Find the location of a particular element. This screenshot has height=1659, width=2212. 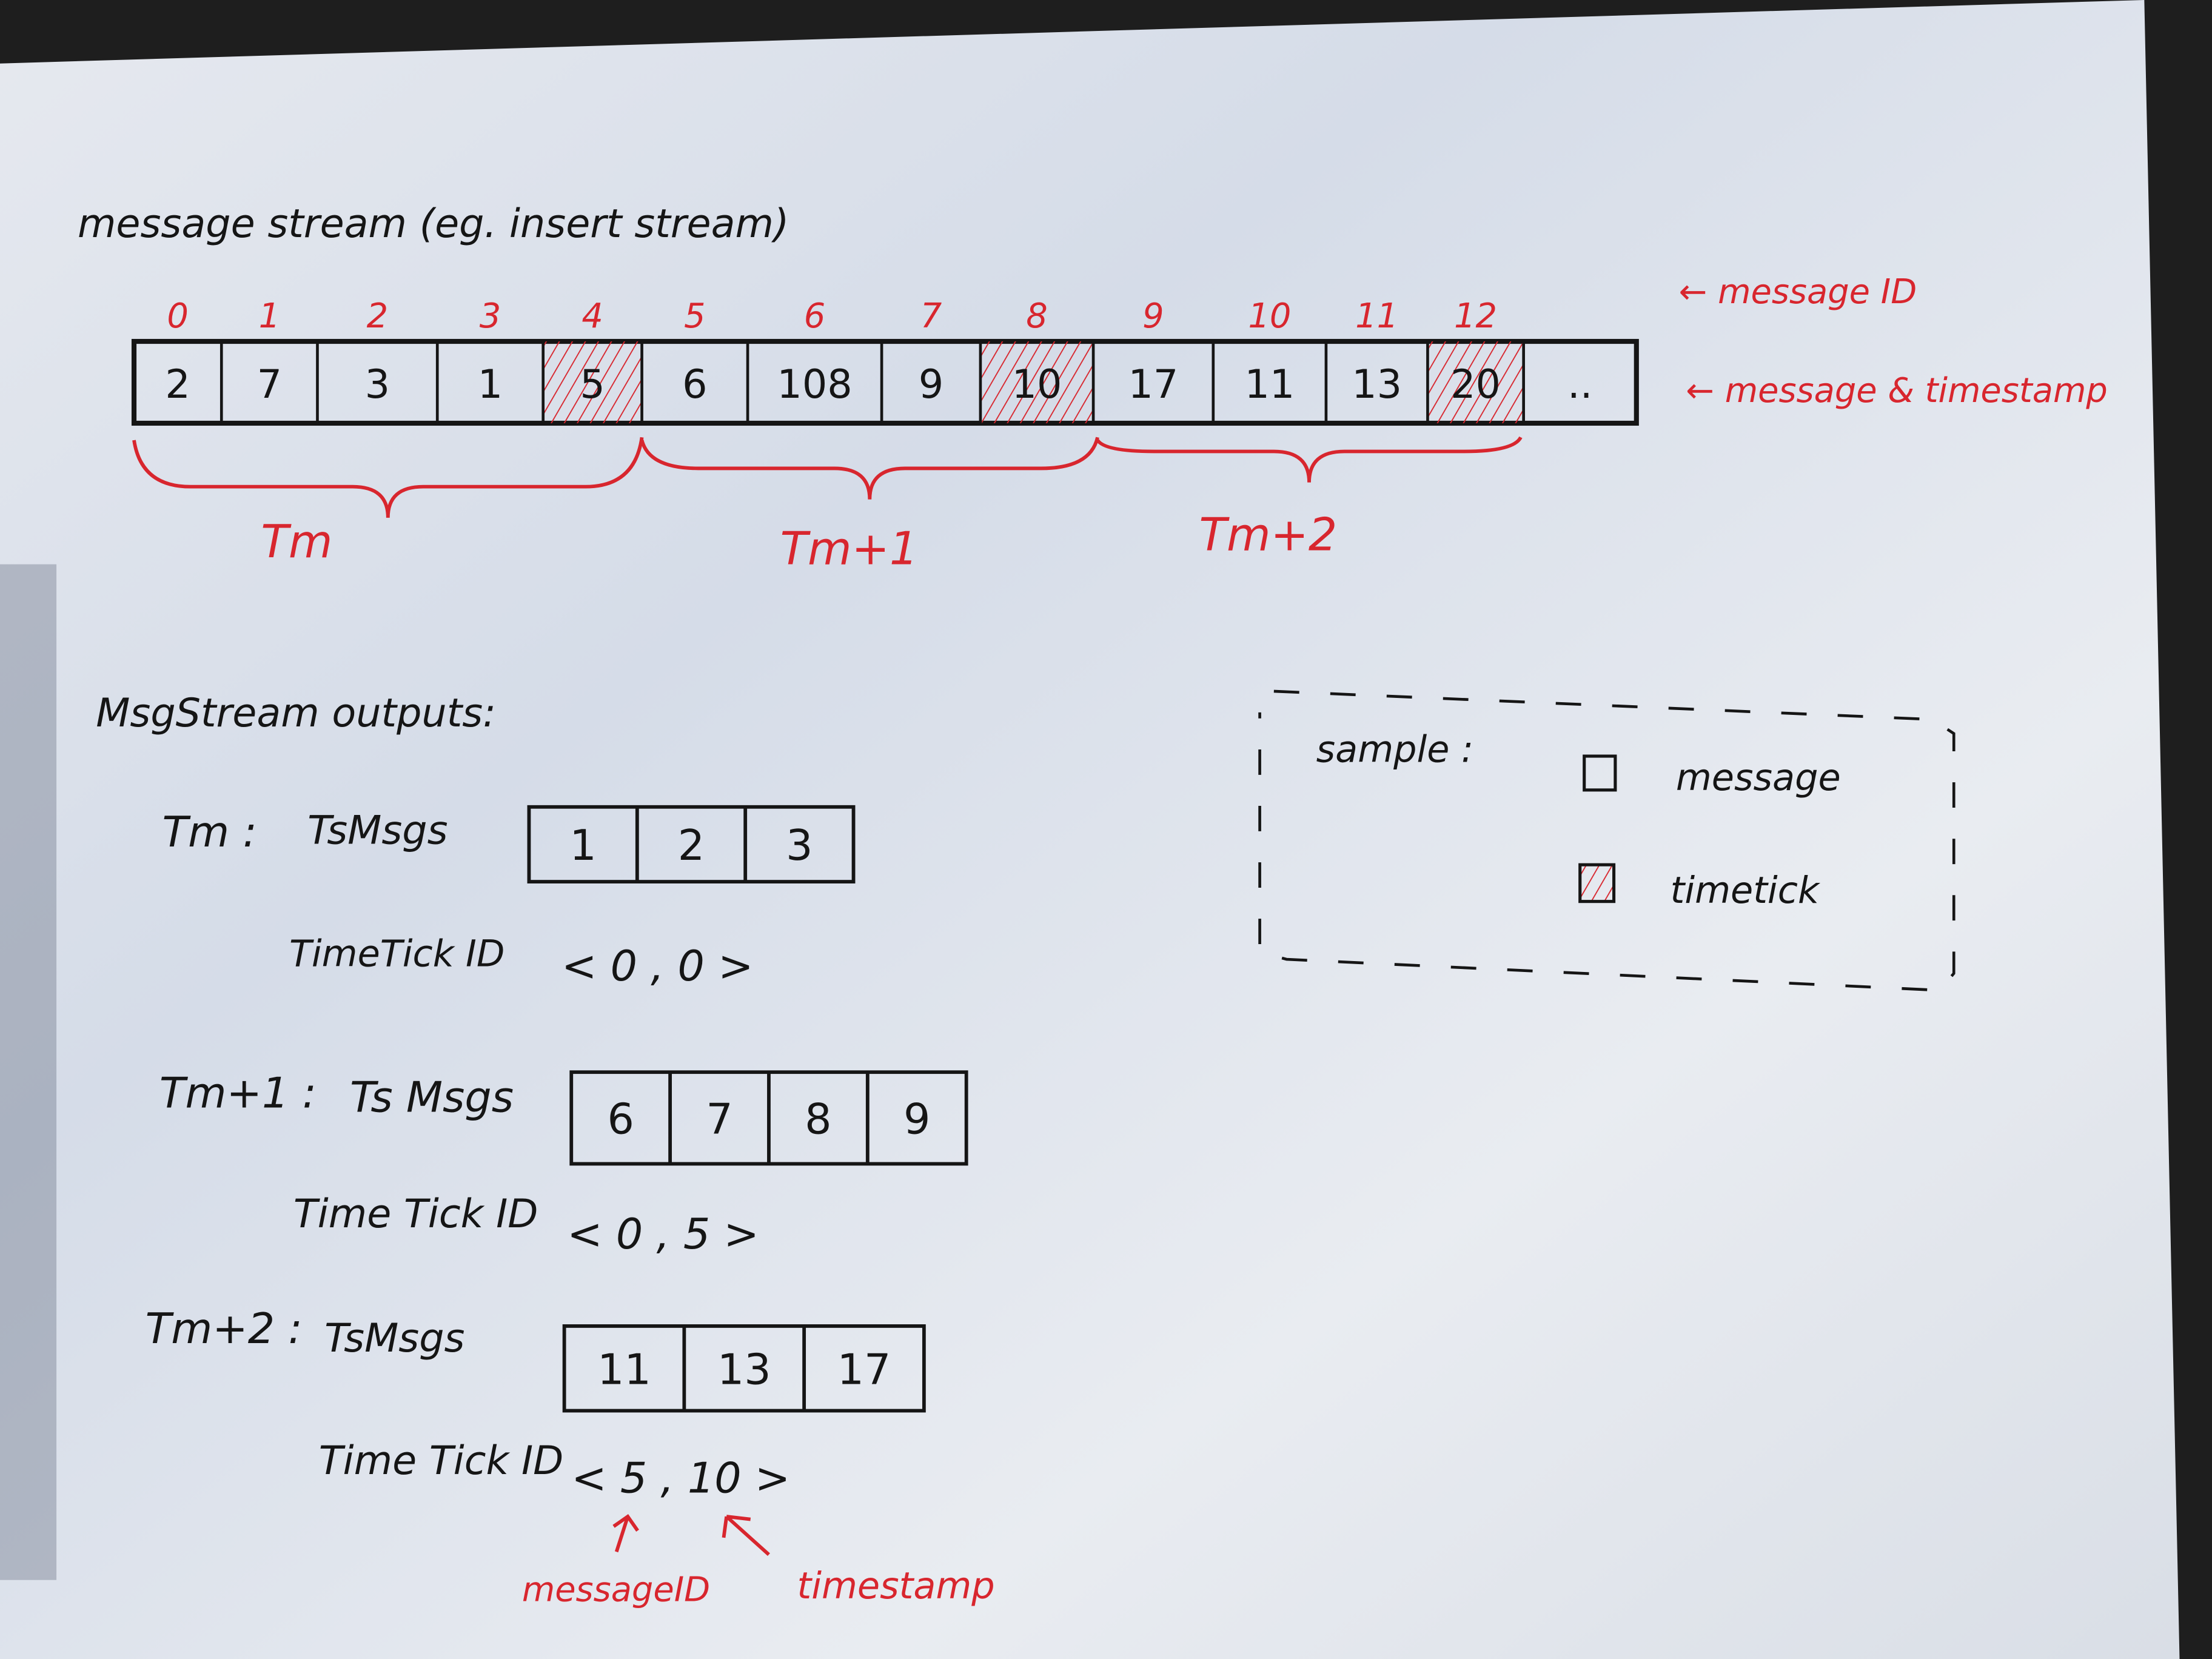

message-id: 2 is located at coordinates (378, 316).